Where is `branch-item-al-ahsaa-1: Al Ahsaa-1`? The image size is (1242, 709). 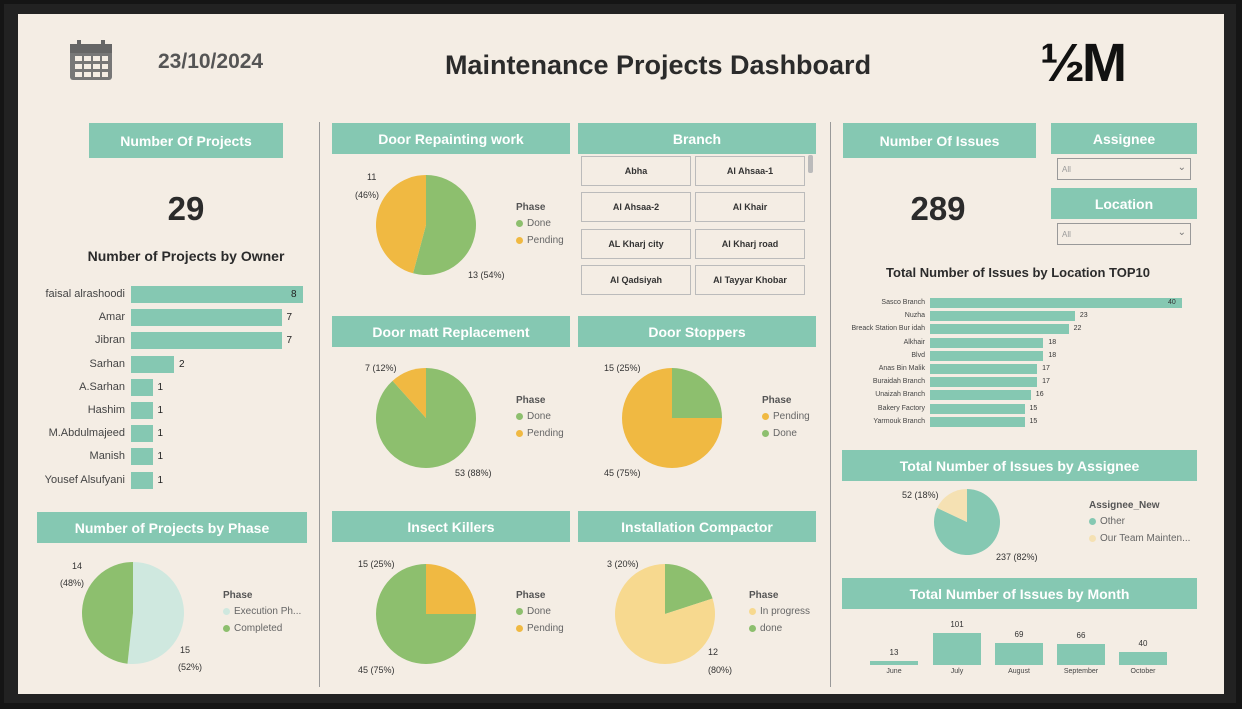
branch-item-al-ahsaa-1: Al Ahsaa-1 is located at coordinates (750, 171).